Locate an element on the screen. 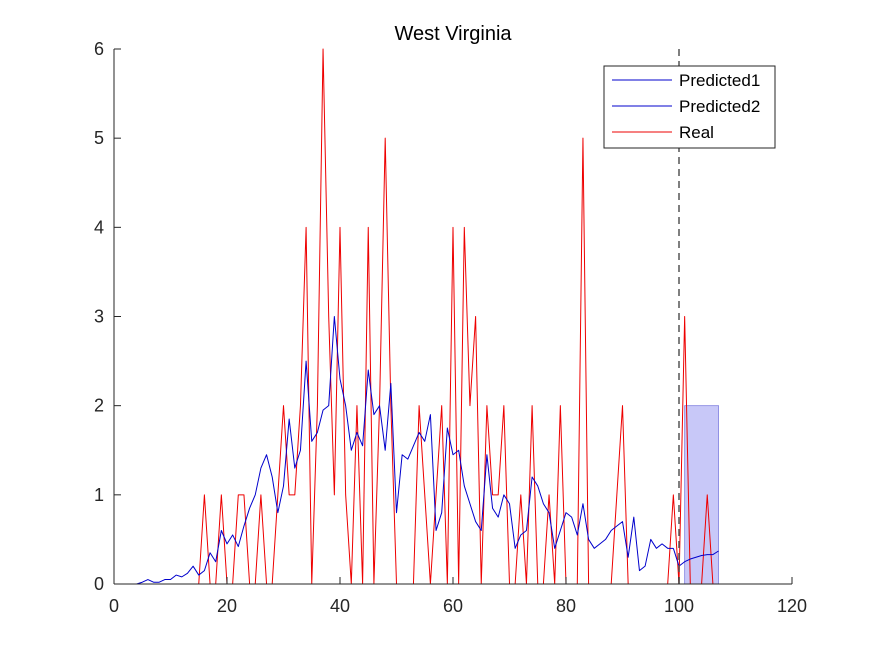  x-tick-label: 80 is located at coordinates (566, 606).